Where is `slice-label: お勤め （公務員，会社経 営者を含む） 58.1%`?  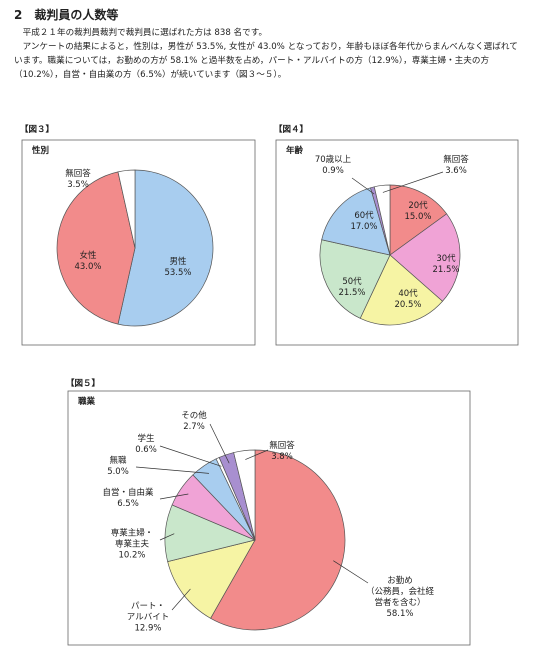 slice-label: お勤め （公務員，会社経 営者を含む） 58.1% is located at coordinates (400, 598).